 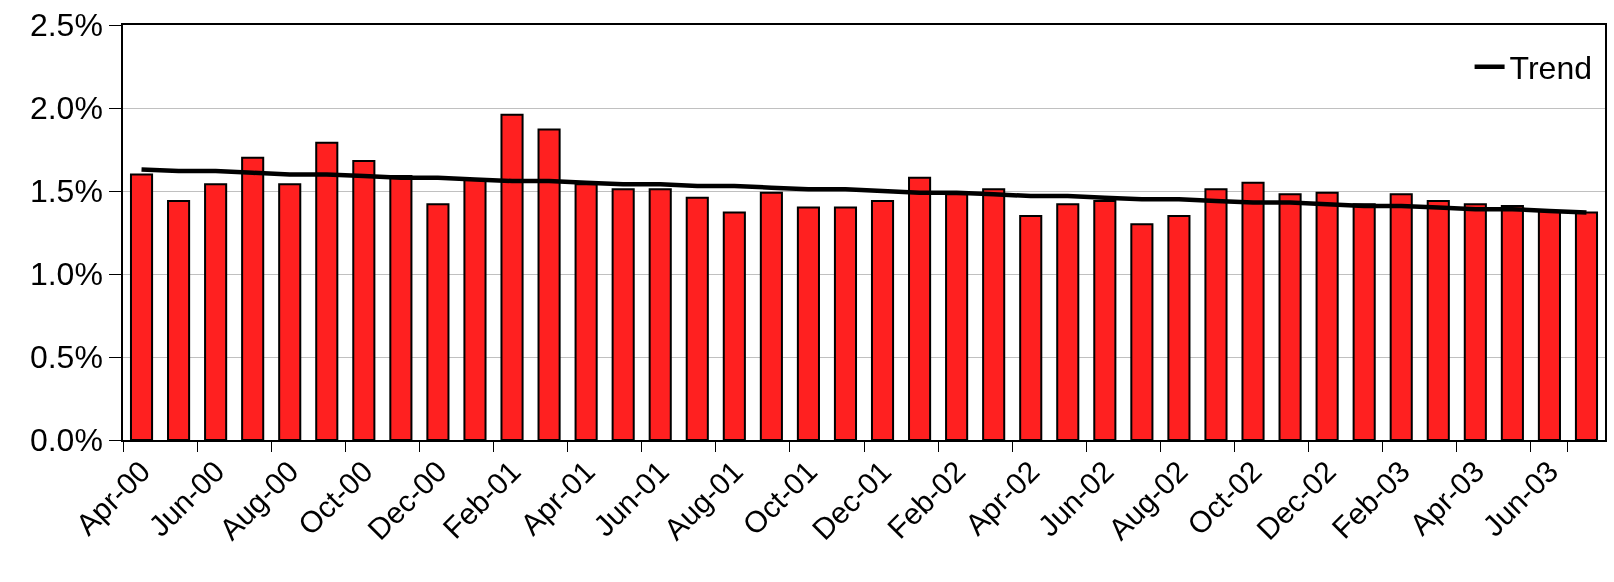 What do you see at coordinates (66, 191) in the screenshot?
I see `y-tick-label: 1.5%` at bounding box center [66, 191].